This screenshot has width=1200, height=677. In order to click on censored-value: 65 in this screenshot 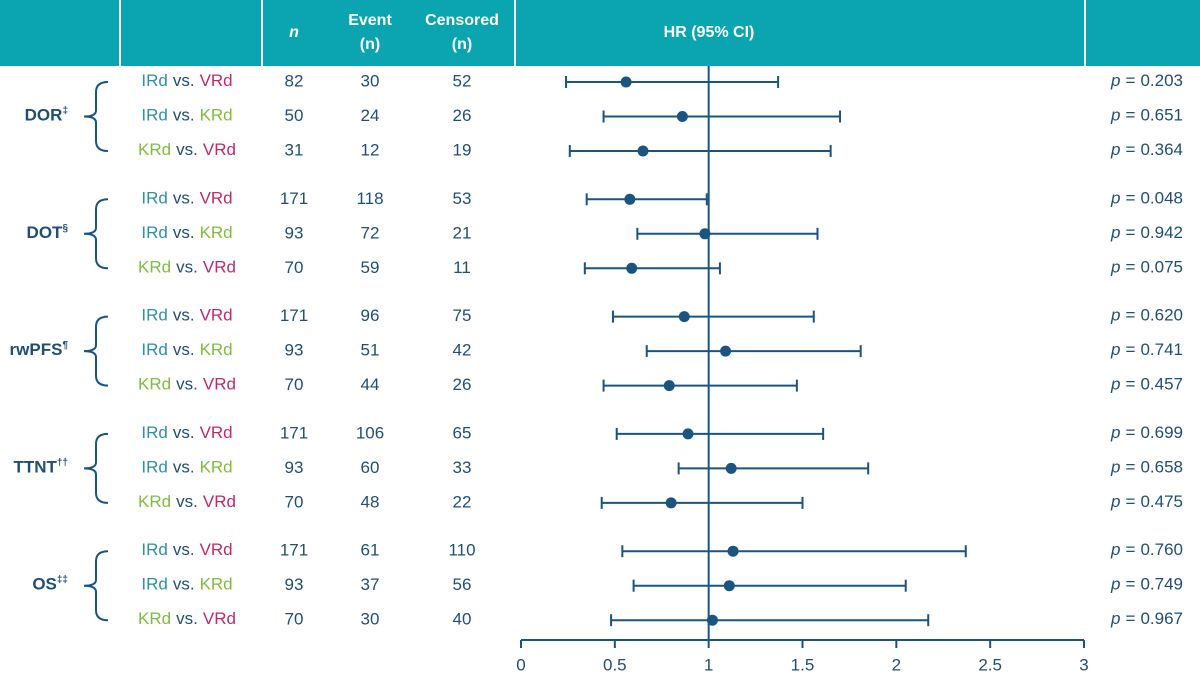, I will do `click(462, 432)`.